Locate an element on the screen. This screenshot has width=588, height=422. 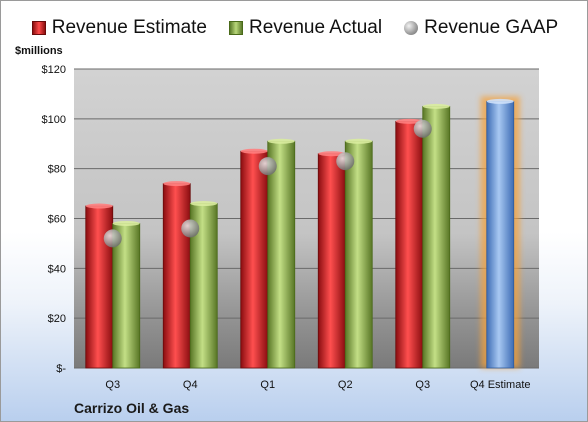
legend-swatch-estimate is located at coordinates (38, 28).